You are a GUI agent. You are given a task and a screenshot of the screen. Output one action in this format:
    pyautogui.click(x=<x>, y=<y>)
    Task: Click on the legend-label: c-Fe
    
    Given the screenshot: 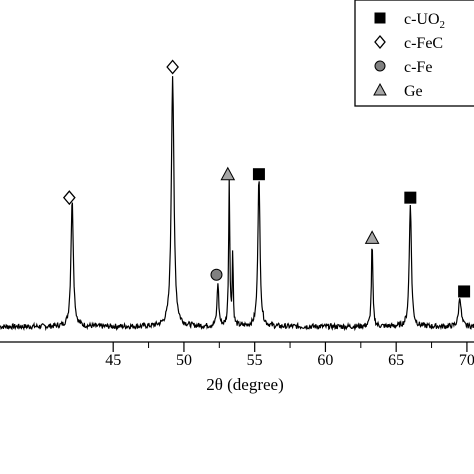 What is the action you would take?
    pyautogui.click(x=418, y=67)
    